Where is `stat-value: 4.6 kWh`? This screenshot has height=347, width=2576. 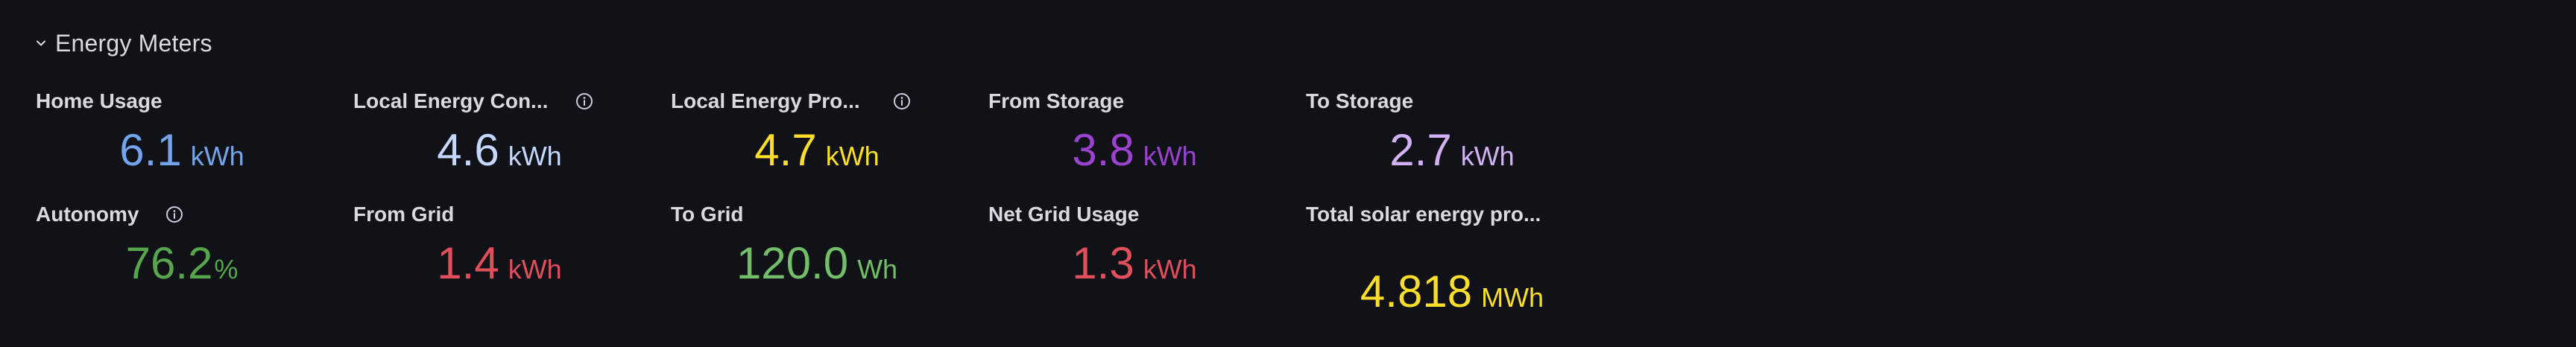
stat-value: 4.6 kWh is located at coordinates (499, 150).